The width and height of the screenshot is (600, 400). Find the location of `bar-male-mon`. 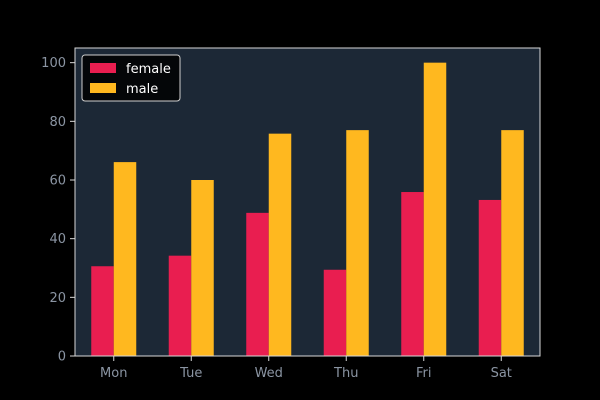

bar-male-mon is located at coordinates (125, 259).